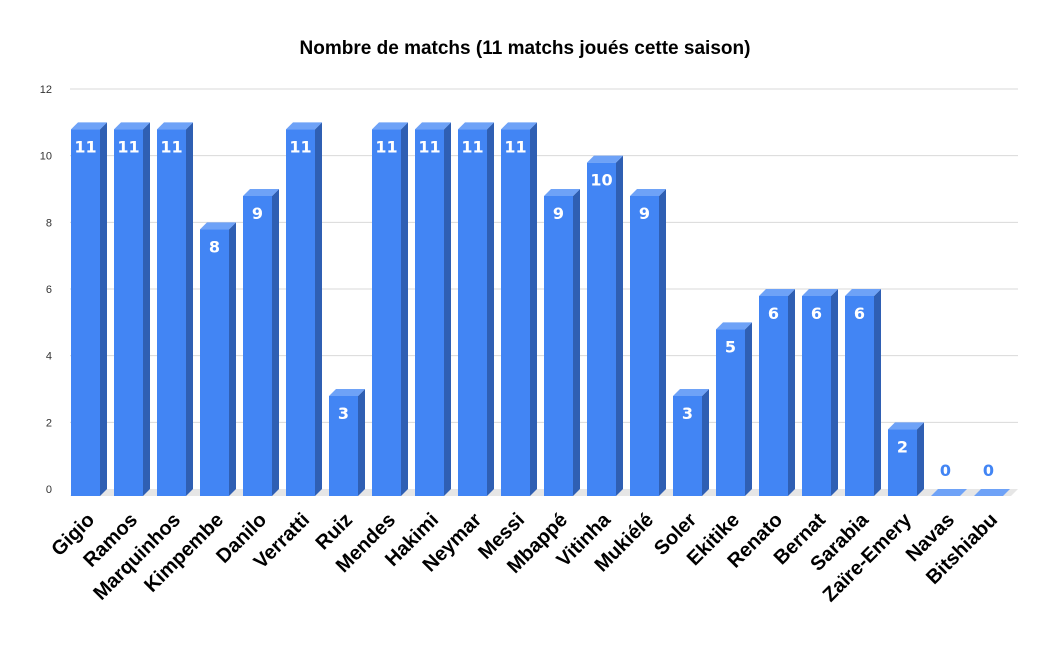  Describe the element at coordinates (46, 157) in the screenshot. I see `y-tick-label: 10` at that location.